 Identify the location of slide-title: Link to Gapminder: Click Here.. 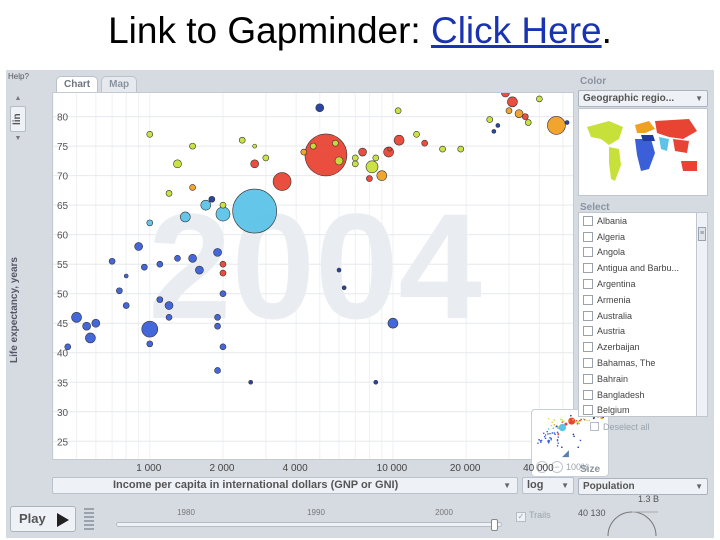
(360, 31).